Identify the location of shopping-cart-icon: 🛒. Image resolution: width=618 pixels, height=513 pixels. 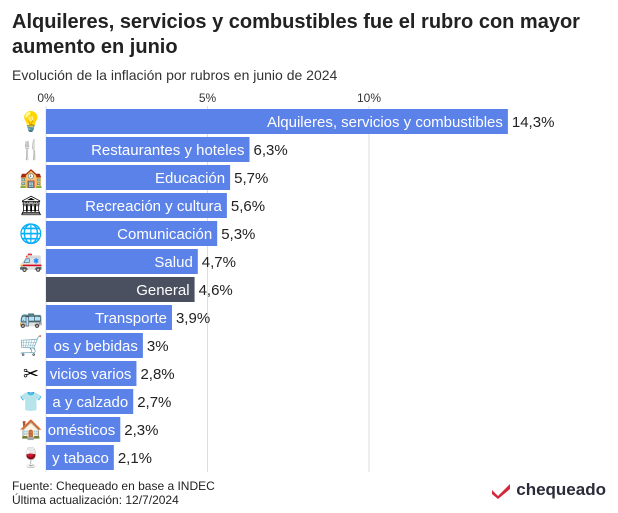
(31, 345).